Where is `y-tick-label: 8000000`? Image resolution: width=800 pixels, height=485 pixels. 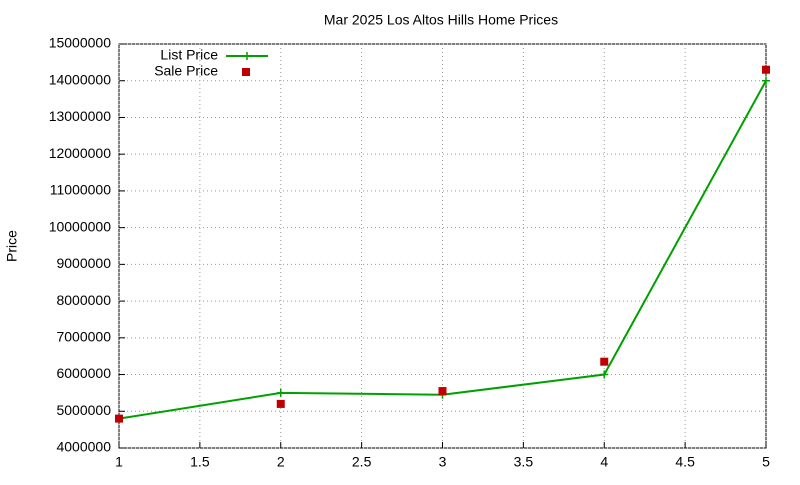 y-tick-label: 8000000 is located at coordinates (83, 300).